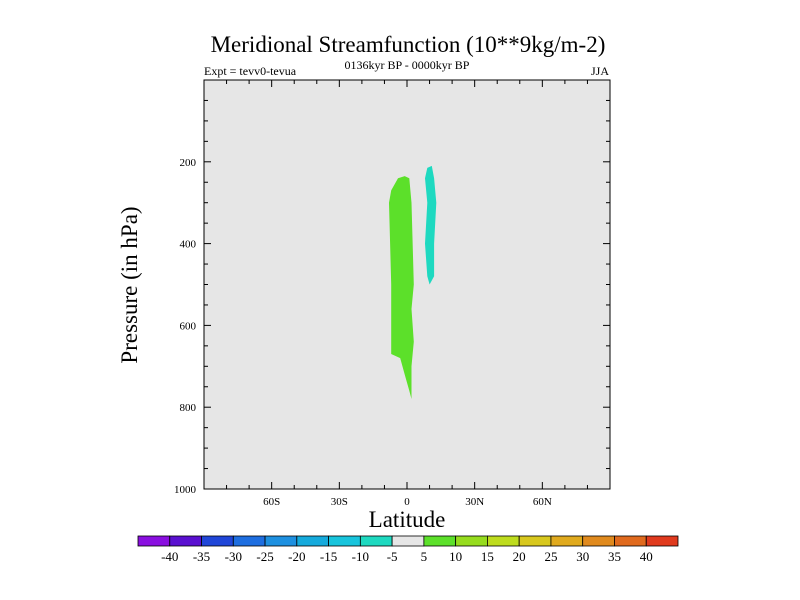  I want to click on colorbar-label: -35, so click(201, 556).